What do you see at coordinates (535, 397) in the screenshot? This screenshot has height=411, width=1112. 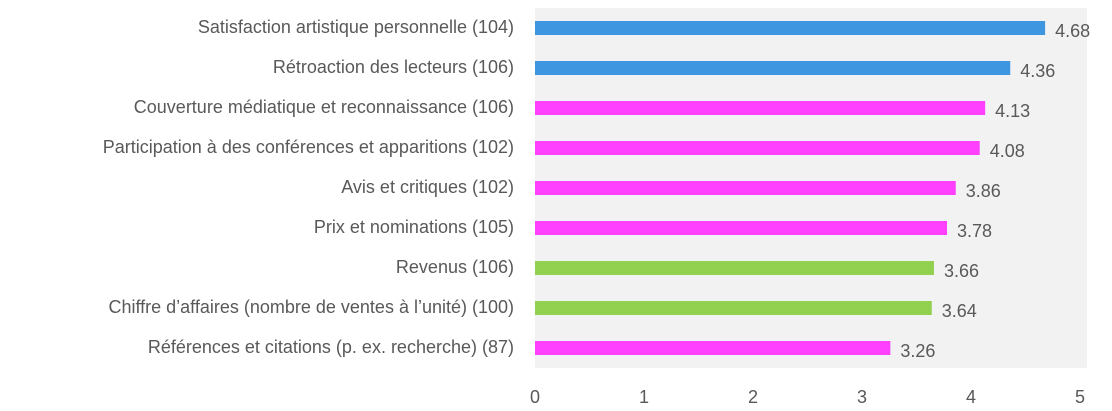 I see `x-tick-label: 0` at bounding box center [535, 397].